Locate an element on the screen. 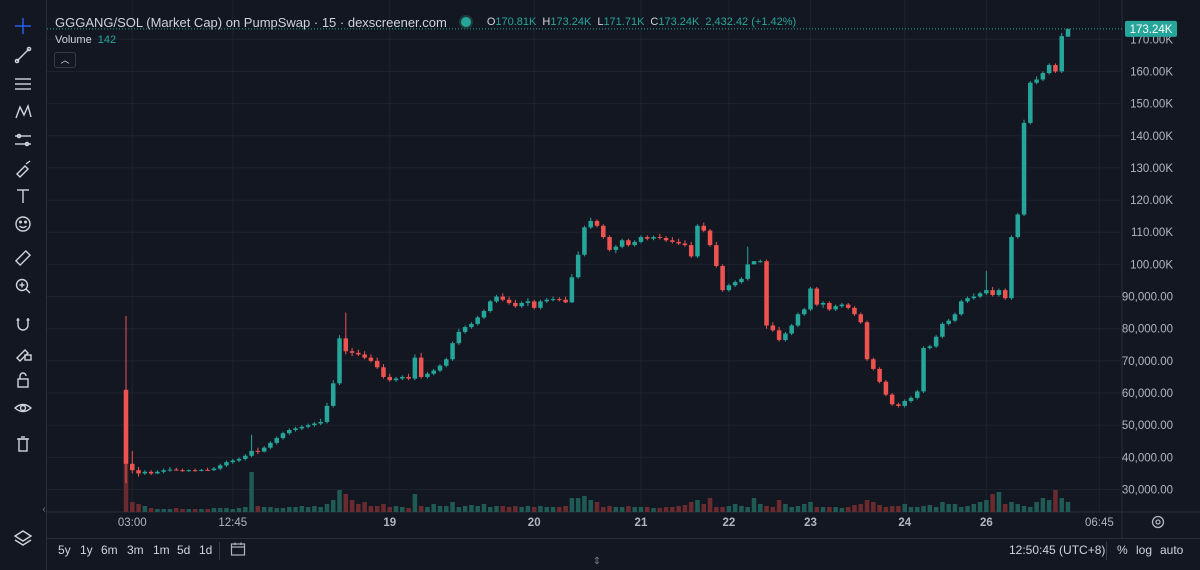 This screenshot has height=570, width=1200. zoom-in-icon is located at coordinates (23, 286).